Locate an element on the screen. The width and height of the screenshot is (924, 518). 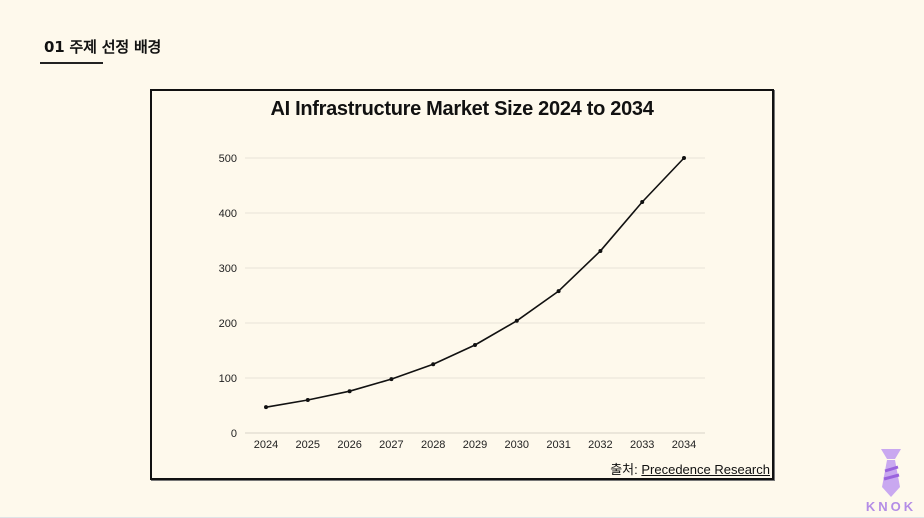
source-citation: 출처: Precedence Research is located at coordinates (690, 468).